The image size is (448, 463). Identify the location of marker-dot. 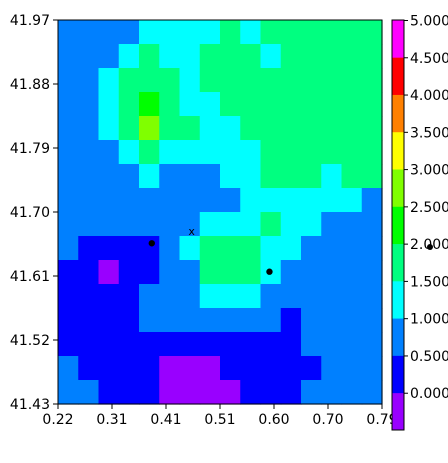
(269, 271).